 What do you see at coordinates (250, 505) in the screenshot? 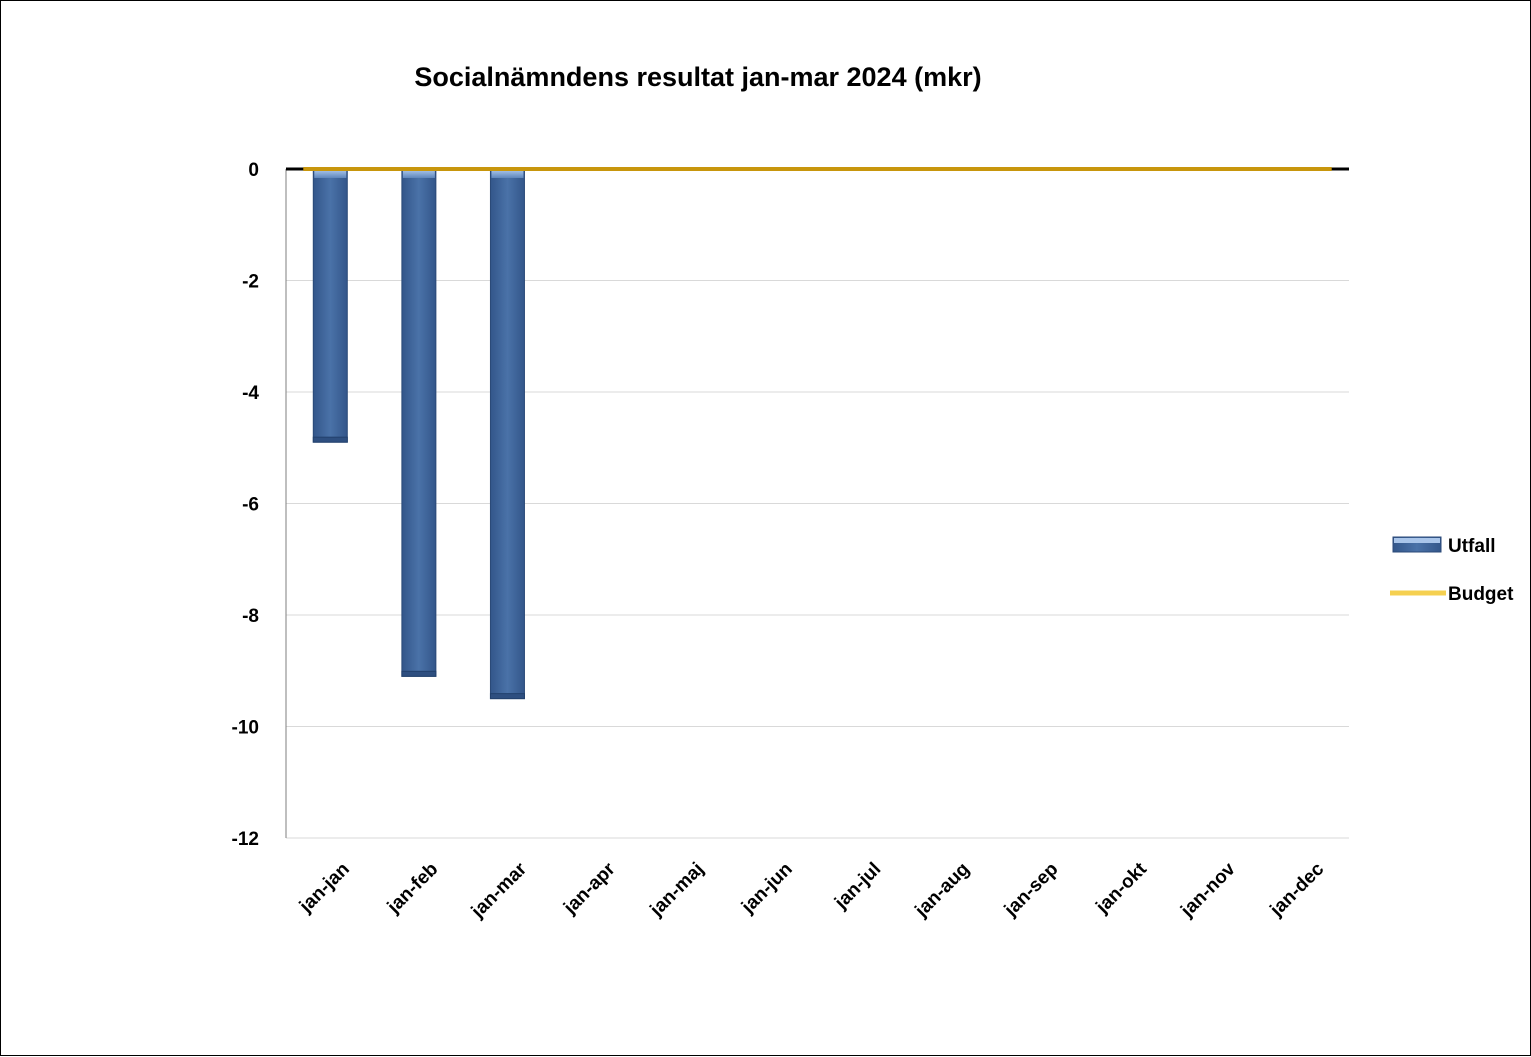
I see `y-tick-label: -6` at bounding box center [250, 505].